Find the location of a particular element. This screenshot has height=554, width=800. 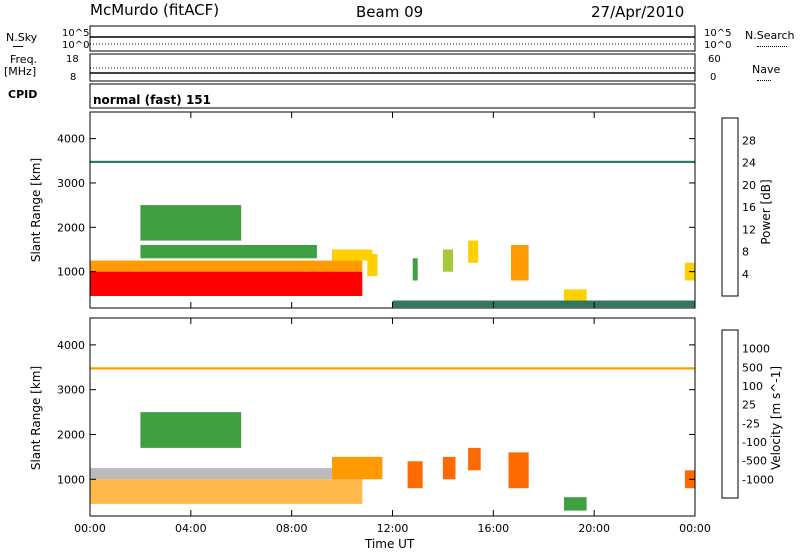

xtick-label-1: 04:00 is located at coordinates (191, 528).